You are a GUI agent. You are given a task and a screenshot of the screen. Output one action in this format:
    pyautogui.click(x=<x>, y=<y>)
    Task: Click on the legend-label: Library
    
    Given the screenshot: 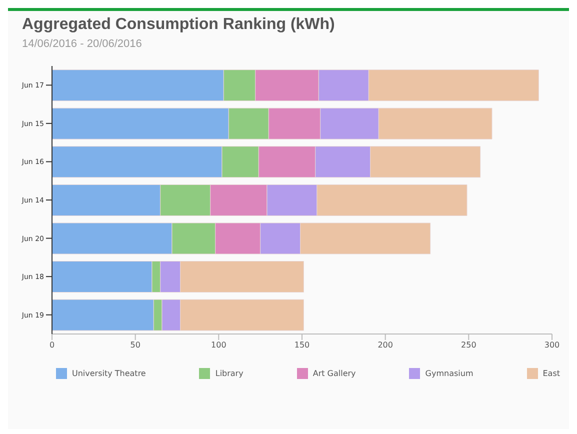 What is the action you would take?
    pyautogui.click(x=229, y=373)
    